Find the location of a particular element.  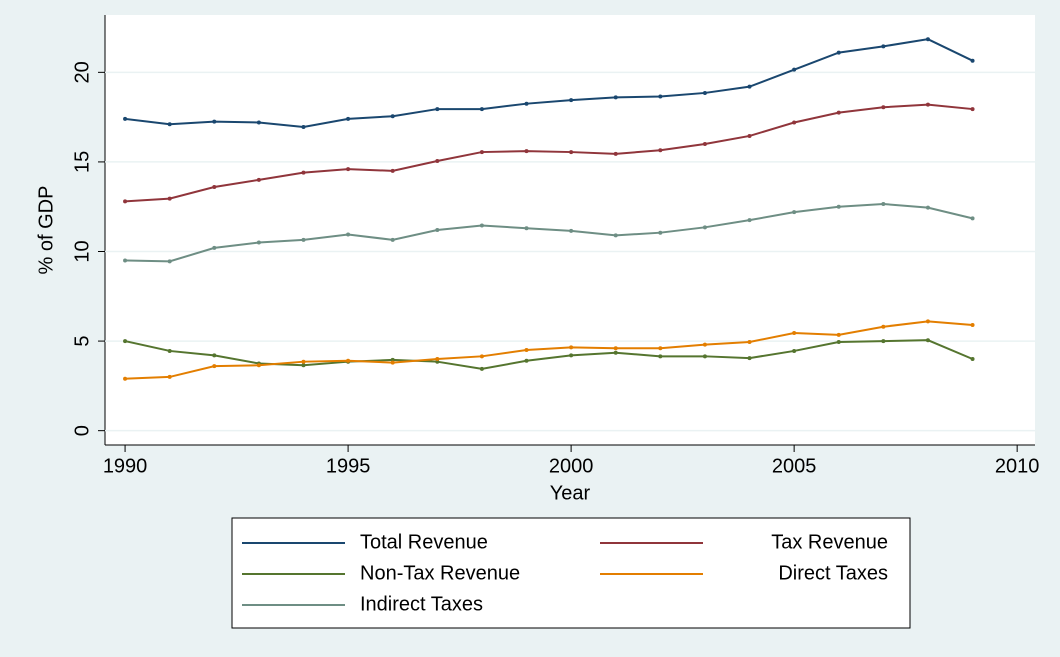

legend-label: Tax Revenue is located at coordinates (829, 542).